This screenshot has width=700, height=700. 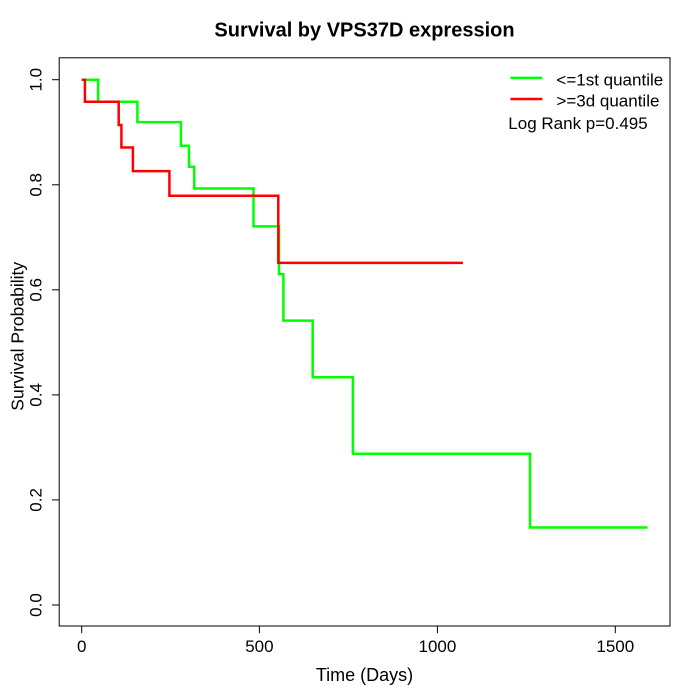 What do you see at coordinates (18, 336) in the screenshot?
I see `svg-text: Survival Probability` at bounding box center [18, 336].